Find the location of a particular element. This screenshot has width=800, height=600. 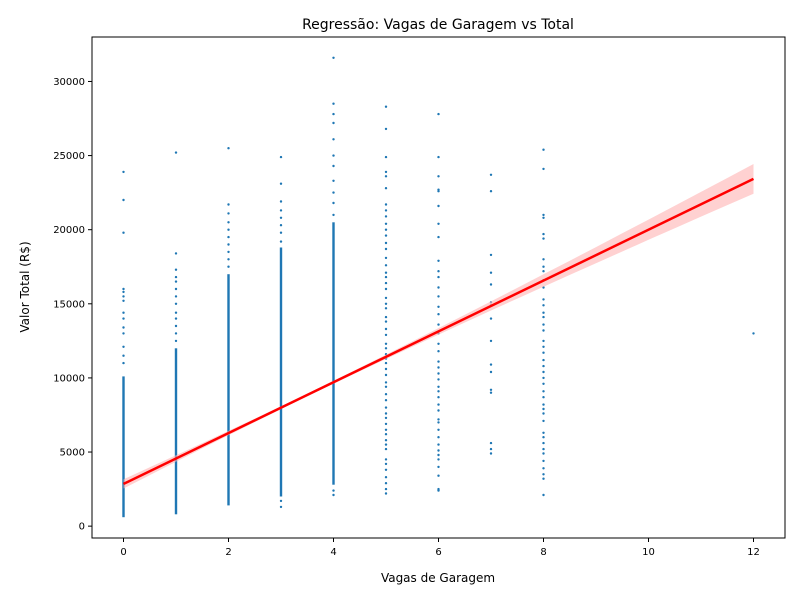

y-tick-label-5000: 5000 is located at coordinates (72, 453).